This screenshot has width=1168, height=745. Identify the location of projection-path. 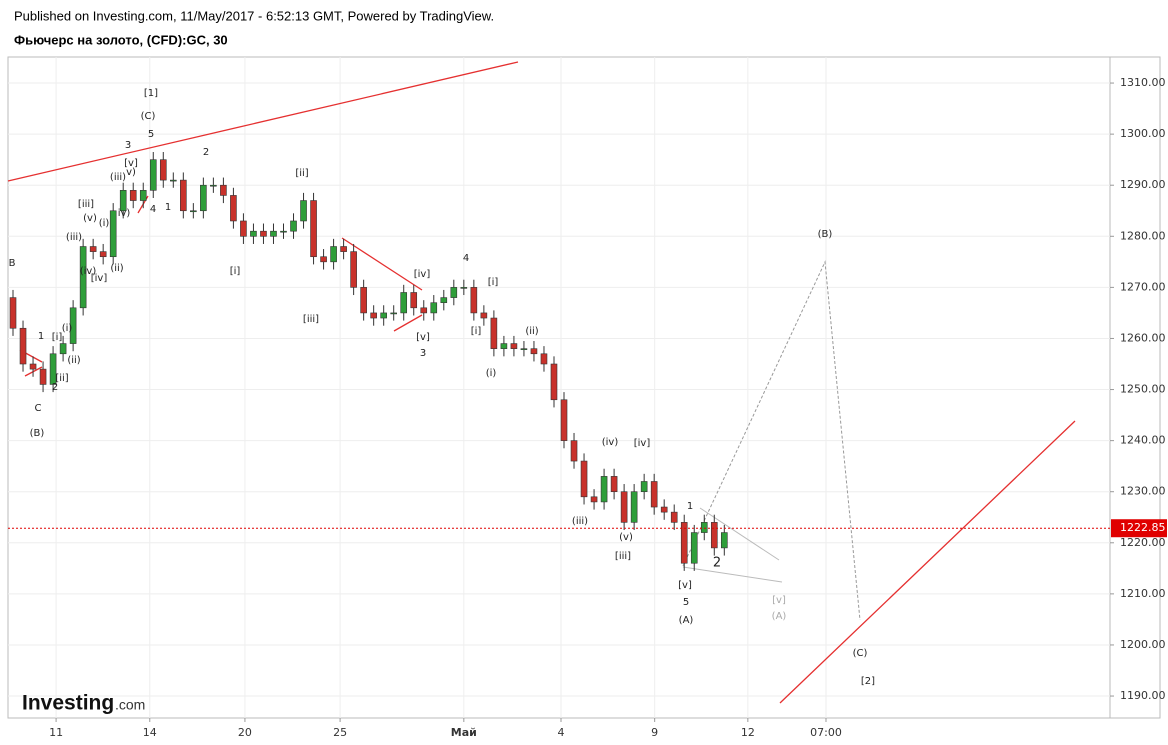
(771, 440).